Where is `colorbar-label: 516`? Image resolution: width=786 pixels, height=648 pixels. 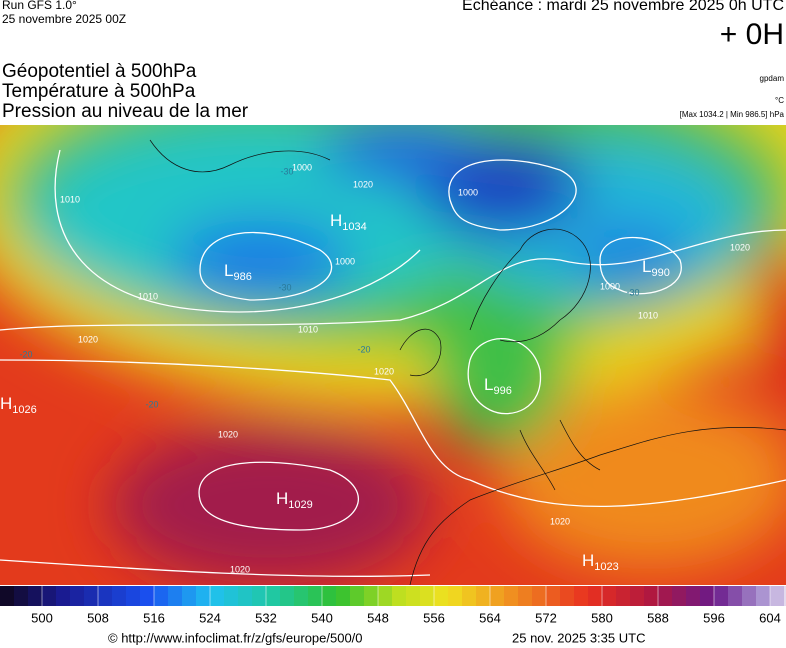 colorbar-label: 516 is located at coordinates (154, 617).